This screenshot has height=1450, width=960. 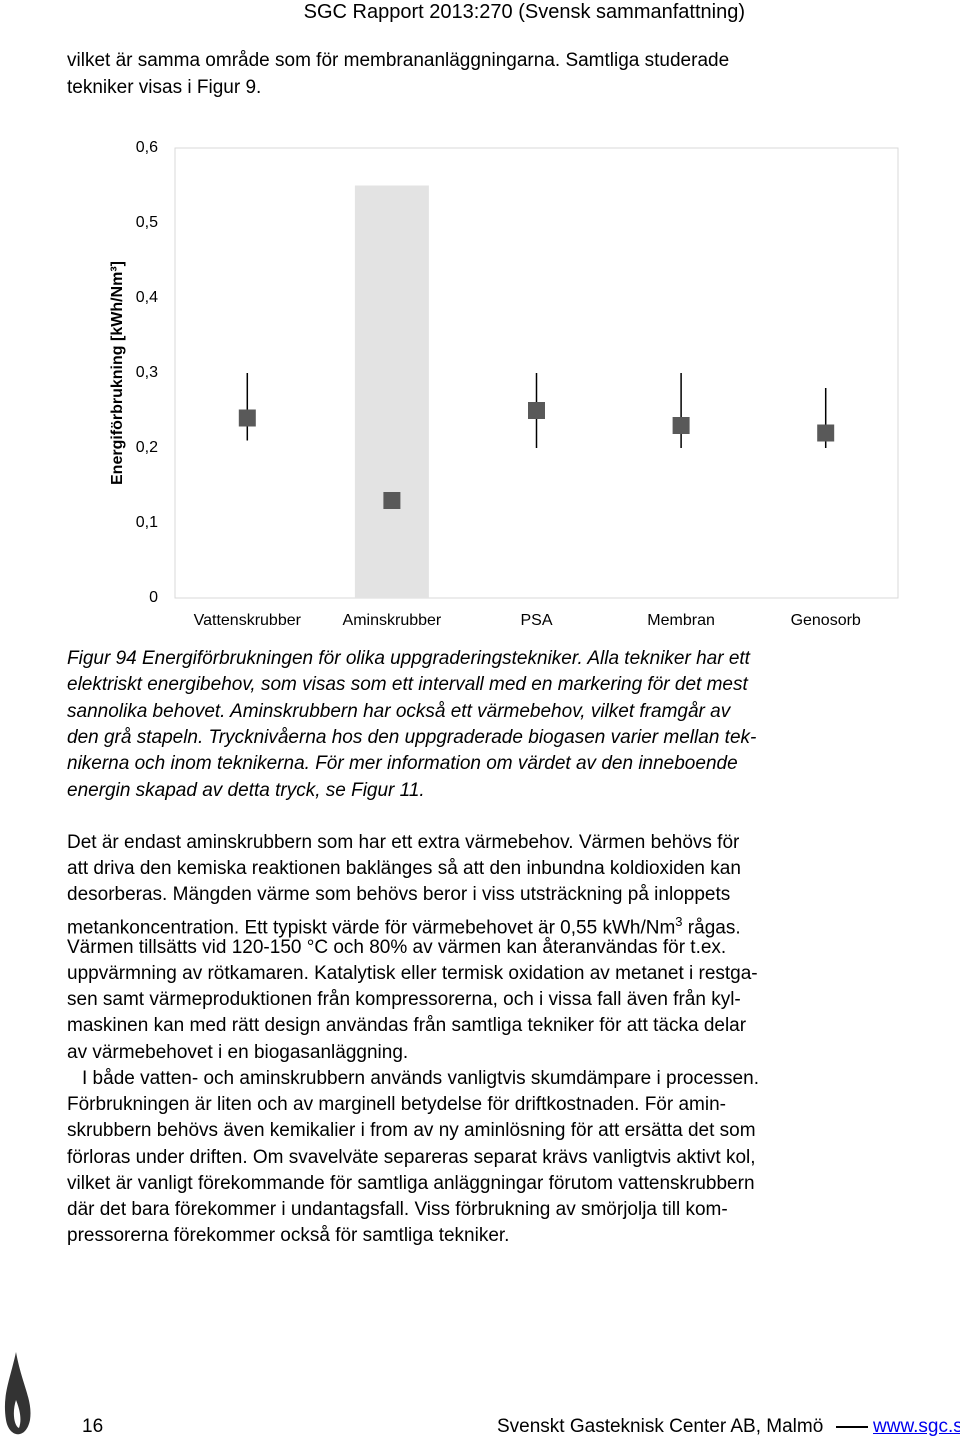 What do you see at coordinates (153, 597) in the screenshot?
I see `y-tick-label: 0` at bounding box center [153, 597].